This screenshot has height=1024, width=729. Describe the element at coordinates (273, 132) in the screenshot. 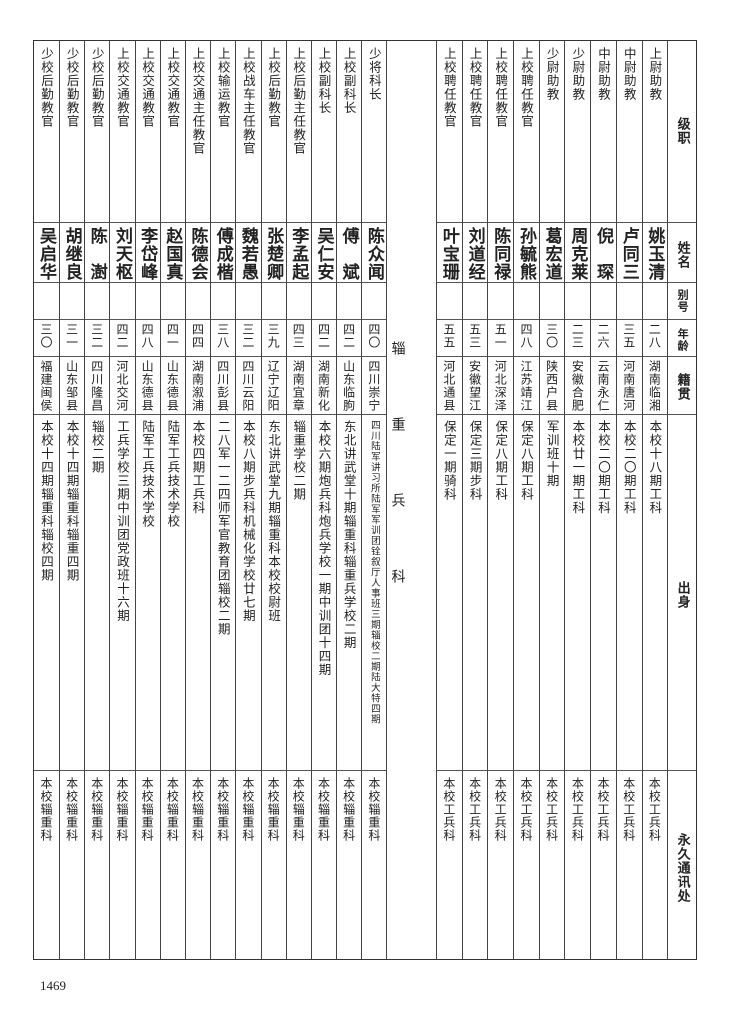

I see `cell-rank: 上校后勤教官` at that location.